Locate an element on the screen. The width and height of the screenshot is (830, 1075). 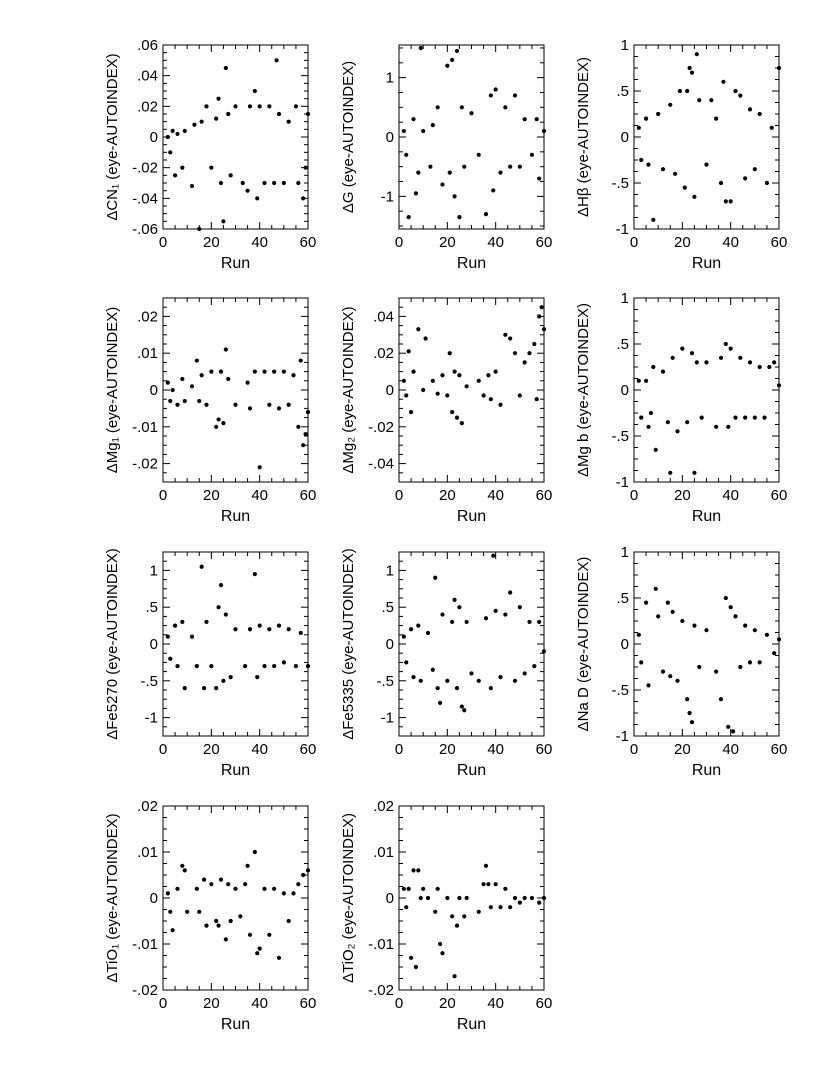
y-tick-label: .02 is located at coordinates (383, 806).